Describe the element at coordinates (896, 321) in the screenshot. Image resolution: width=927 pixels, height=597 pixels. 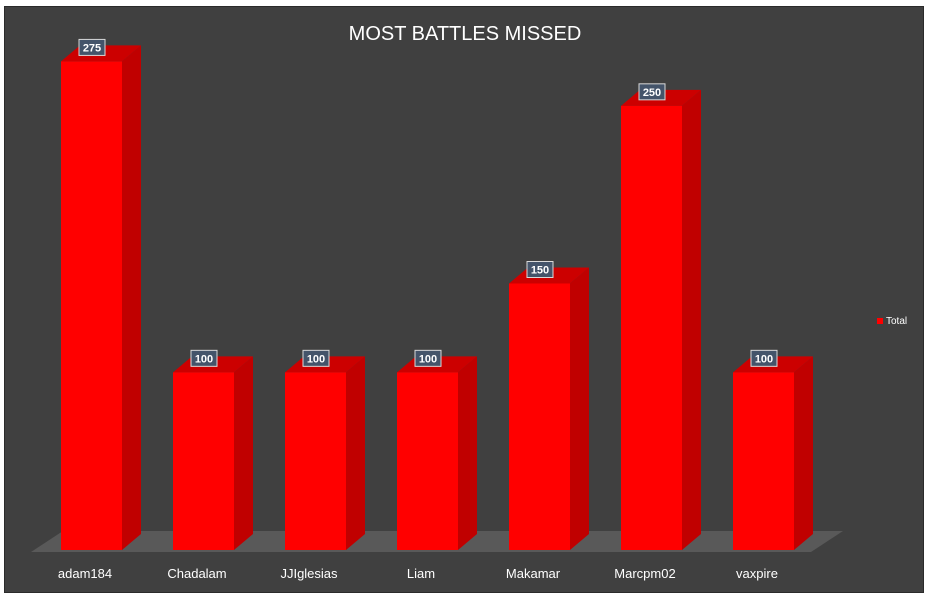
I see `legend-label: Total` at that location.